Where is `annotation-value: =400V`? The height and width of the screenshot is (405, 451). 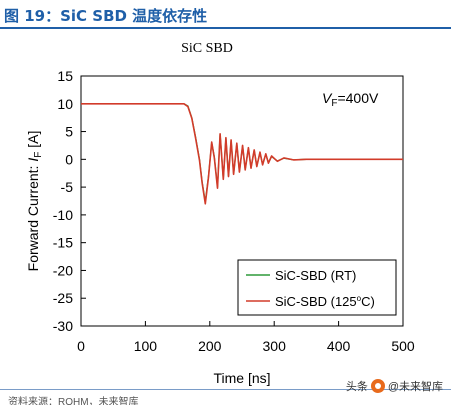 annotation-value: =400V is located at coordinates (358, 98).